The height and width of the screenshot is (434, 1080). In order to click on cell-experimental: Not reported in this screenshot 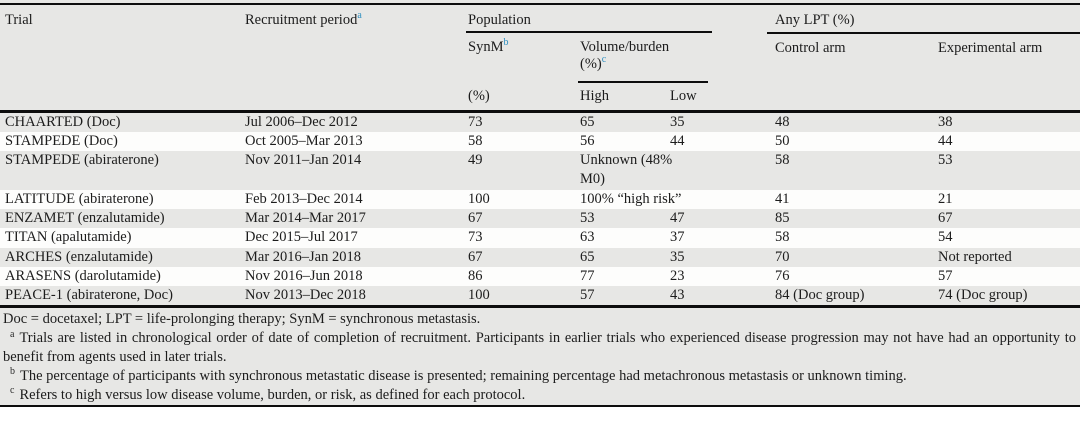, I will do `click(975, 256)`.